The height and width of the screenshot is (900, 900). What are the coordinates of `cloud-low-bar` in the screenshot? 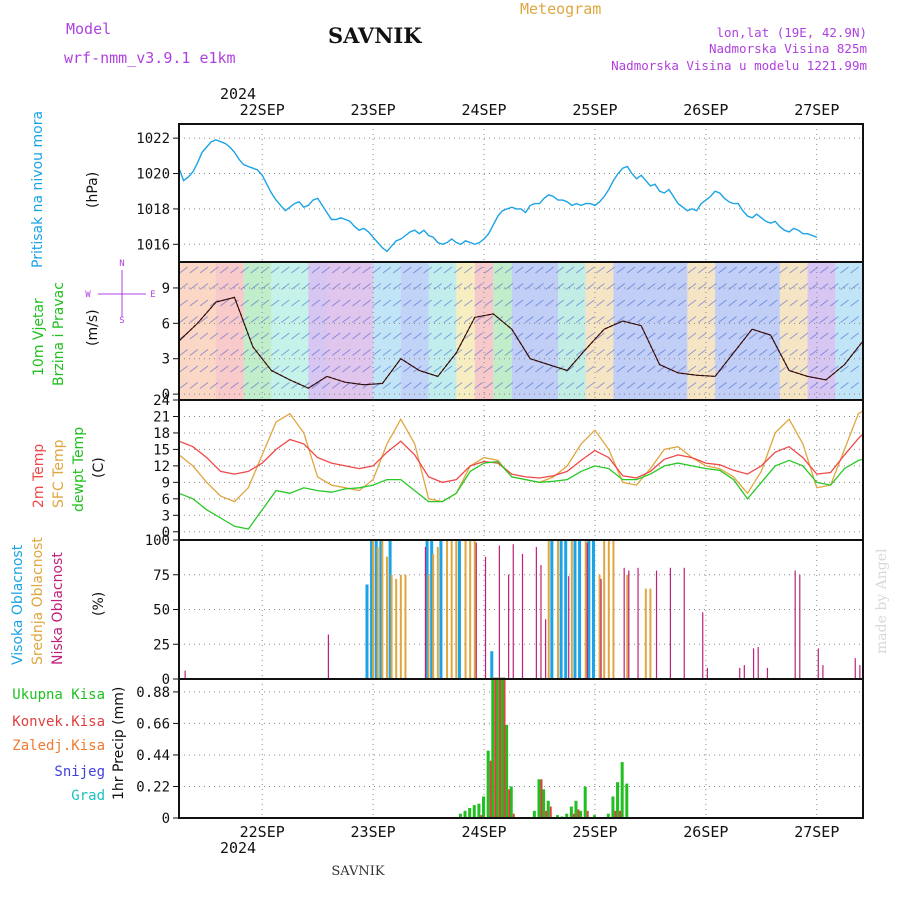 It's located at (767, 673).